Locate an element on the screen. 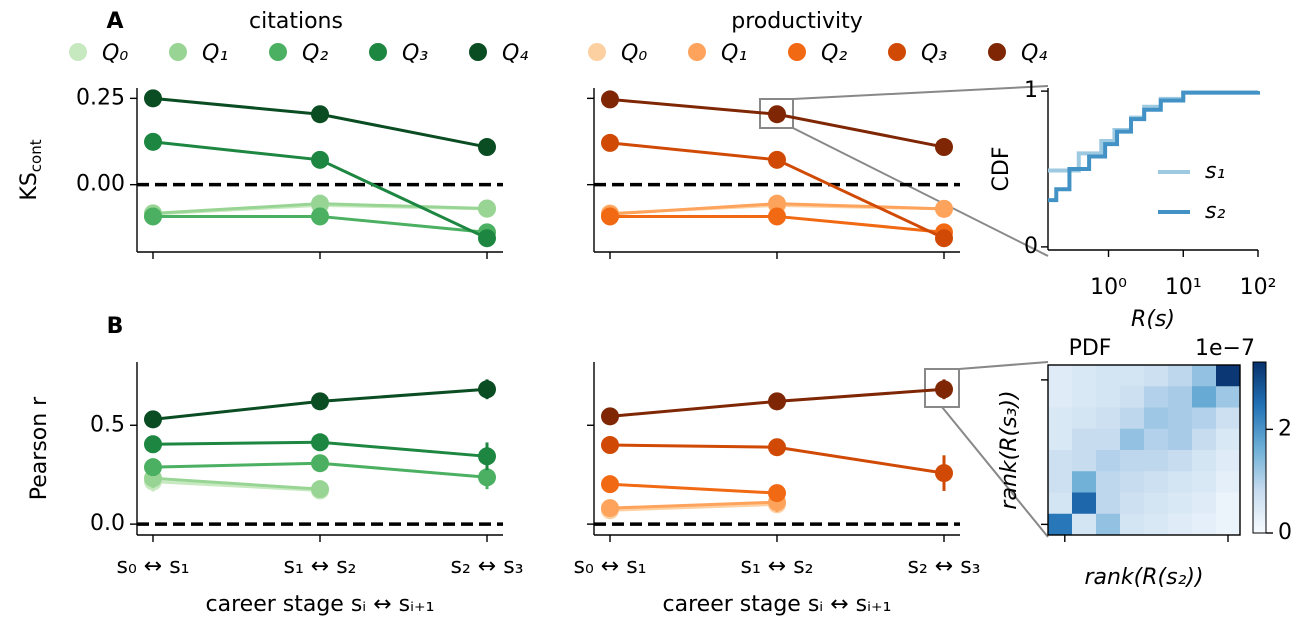 Image resolution: width=1307 pixels, height=621 pixels. legend-label: Q₃ is located at coordinates (415, 53).